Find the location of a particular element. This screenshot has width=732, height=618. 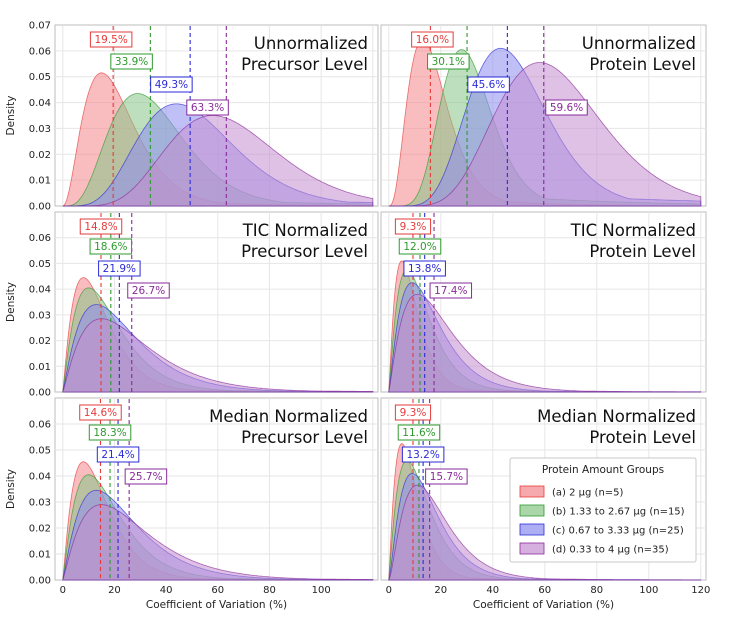

legend-box is located at coordinates (603, 510).